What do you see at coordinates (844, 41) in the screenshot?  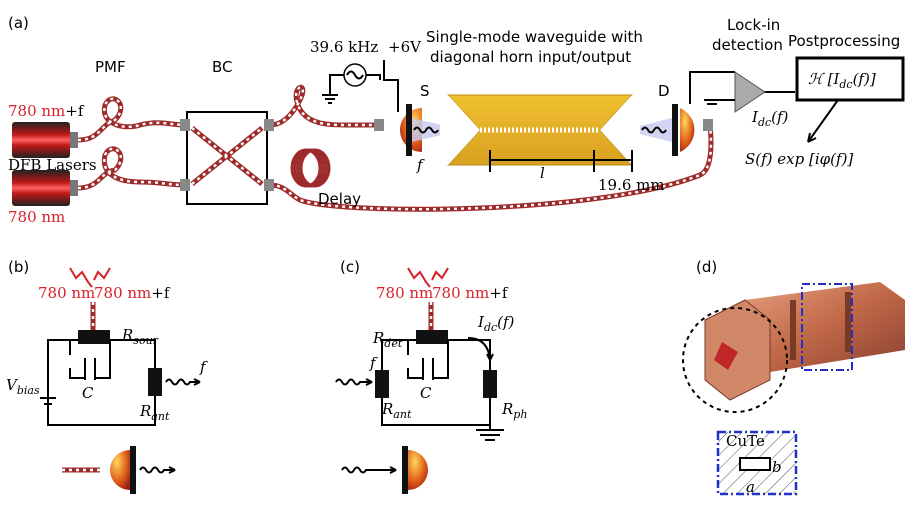 I see `postprocessing-label: Postprocessing` at bounding box center [844, 41].